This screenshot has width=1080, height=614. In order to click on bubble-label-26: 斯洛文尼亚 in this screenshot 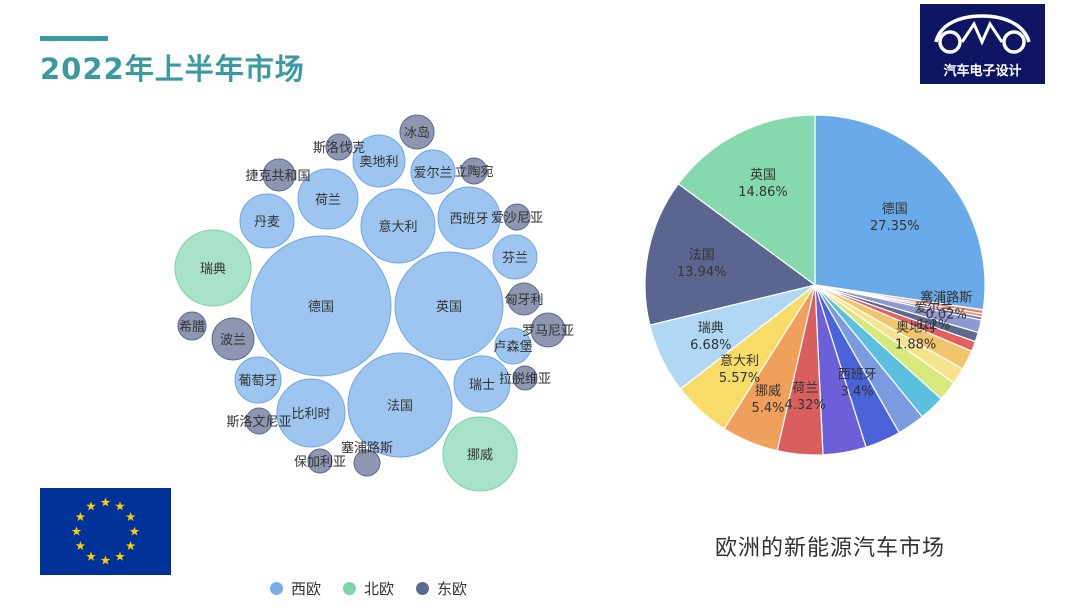, I will do `click(258, 422)`.